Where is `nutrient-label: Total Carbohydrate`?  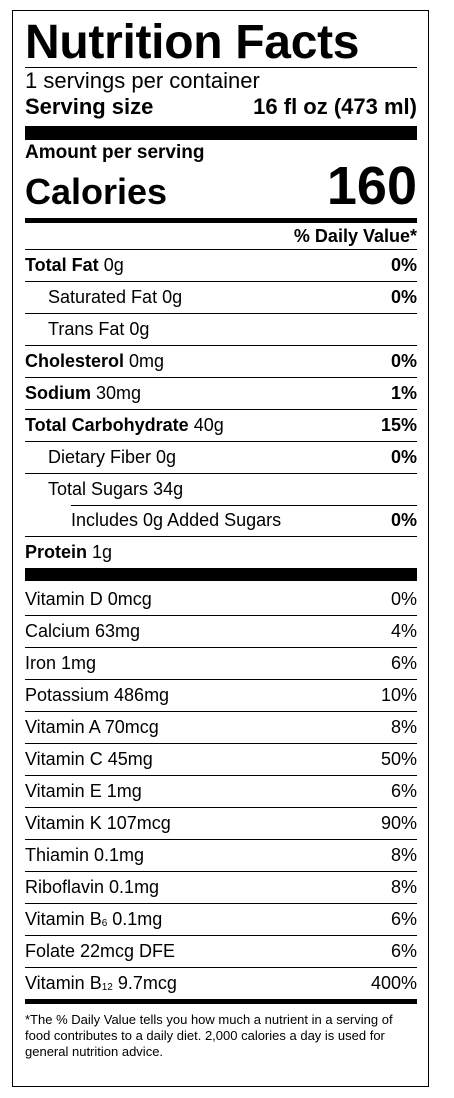 nutrient-label: Total Carbohydrate is located at coordinates (107, 425).